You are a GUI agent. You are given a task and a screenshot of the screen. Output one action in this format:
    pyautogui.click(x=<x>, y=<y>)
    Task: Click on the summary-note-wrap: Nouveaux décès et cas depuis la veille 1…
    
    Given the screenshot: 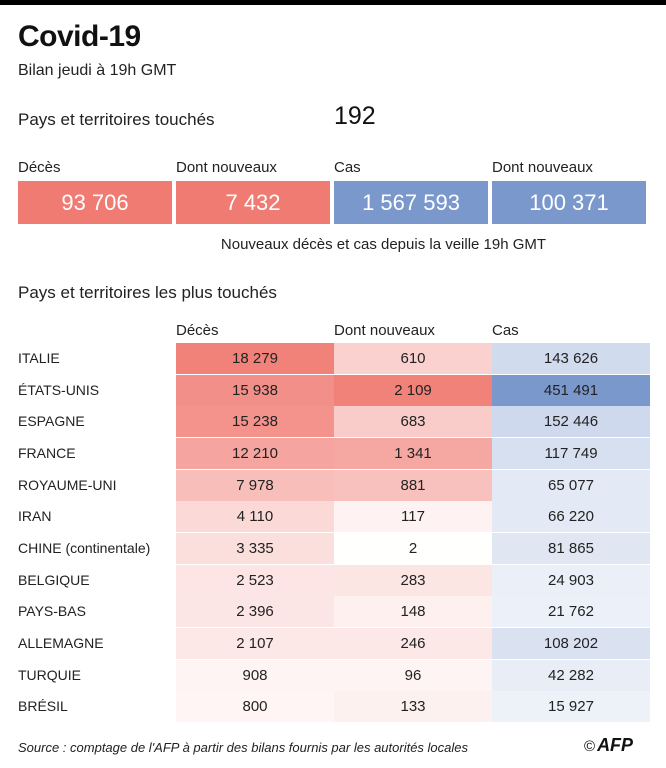 What is the action you would take?
    pyautogui.click(x=333, y=244)
    